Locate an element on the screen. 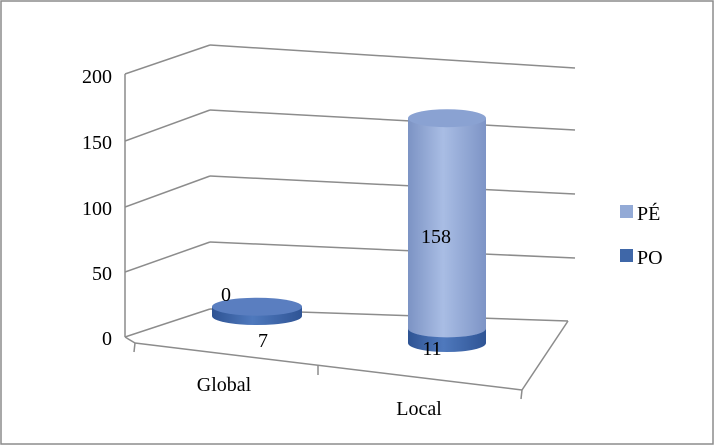 This screenshot has height=446, width=715. data-label-local-po: 11 is located at coordinates (431, 349).